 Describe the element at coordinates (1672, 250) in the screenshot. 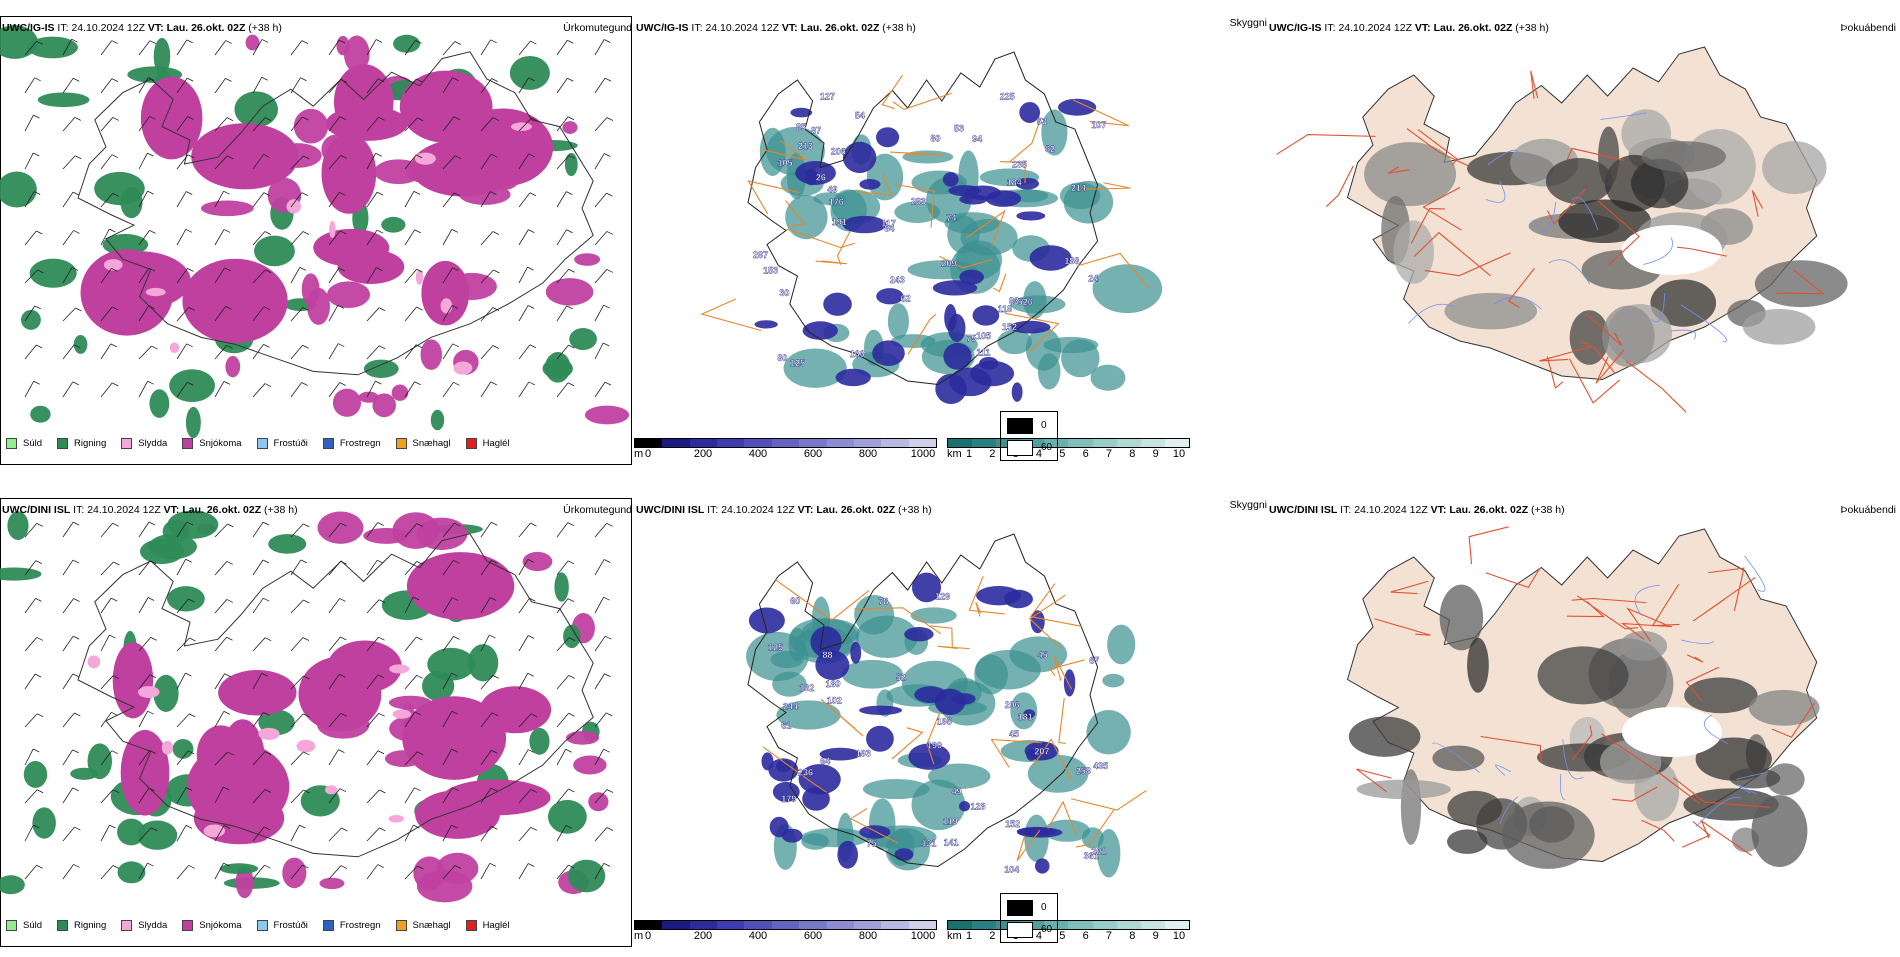

I see `glacier` at that location.